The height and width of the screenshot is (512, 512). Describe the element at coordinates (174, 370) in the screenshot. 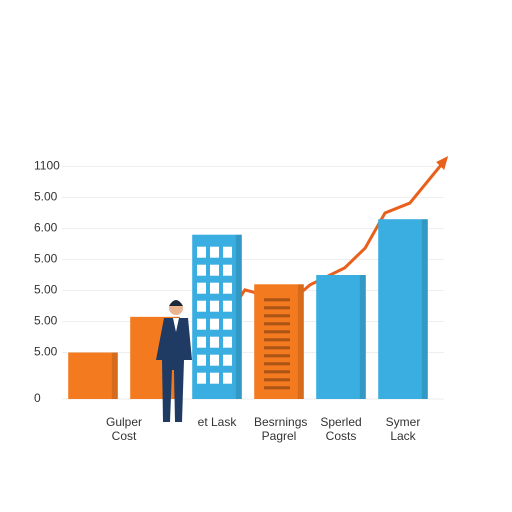

I see `suit` at that location.